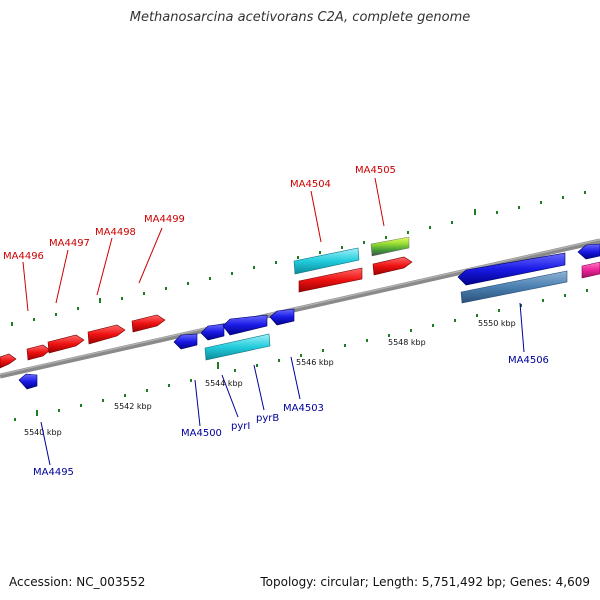  Describe the element at coordinates (237, 347) in the screenshot. I see `gene-pyr-cyan-bar` at that location.